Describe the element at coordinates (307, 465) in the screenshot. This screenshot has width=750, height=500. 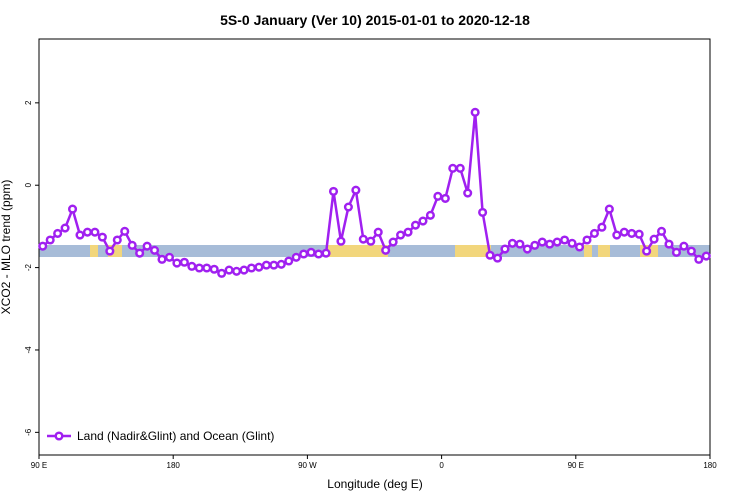
I see `x-tick-label: 90 W` at that location.